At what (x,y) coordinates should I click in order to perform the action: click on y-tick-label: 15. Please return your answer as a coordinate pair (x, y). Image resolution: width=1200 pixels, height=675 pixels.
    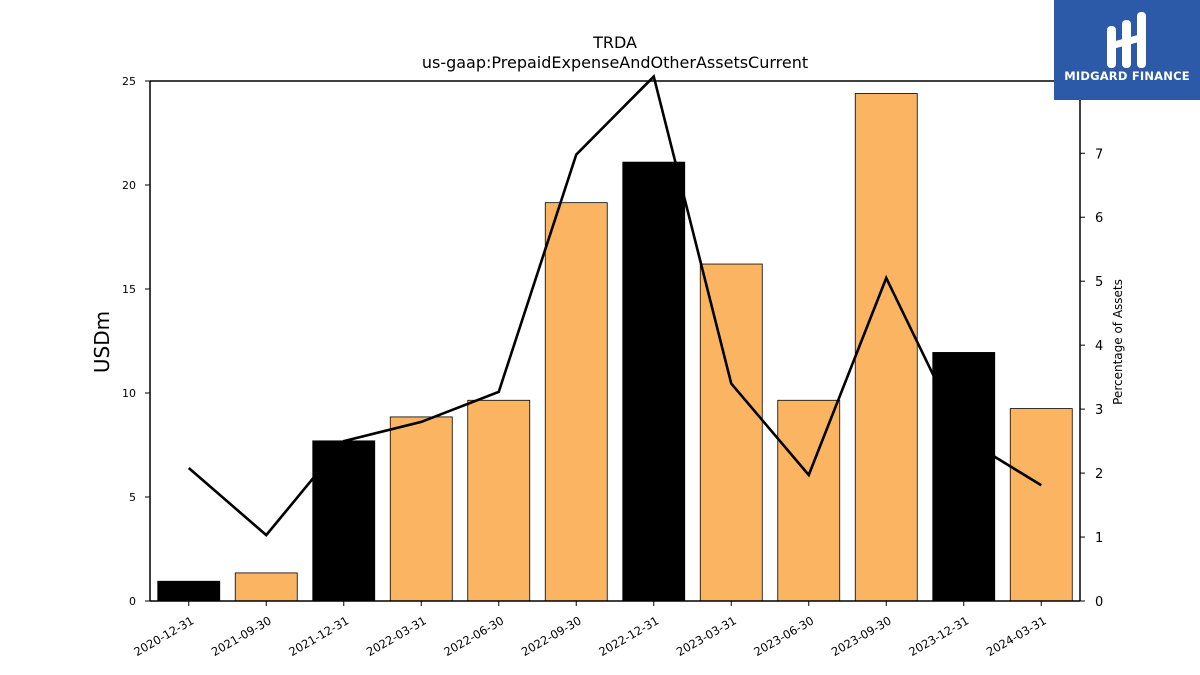
    Looking at the image, I should click on (129, 289).